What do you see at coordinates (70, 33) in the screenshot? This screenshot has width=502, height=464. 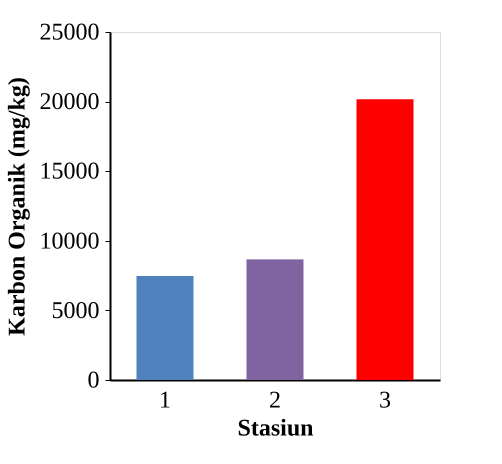 I see `y-tick-label: 25000` at bounding box center [70, 33].